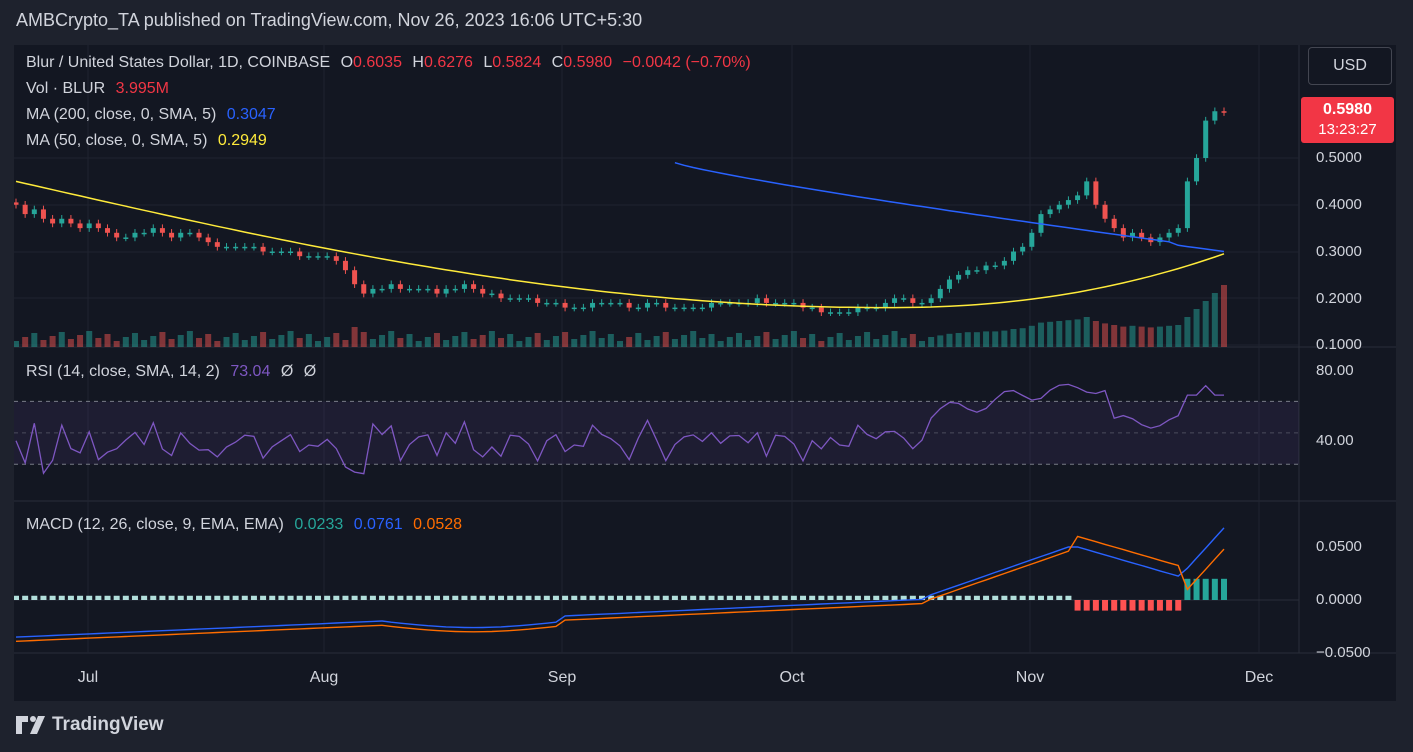 This screenshot has height=752, width=1413. I want to click on rsi-tick-40: 40.00, so click(1335, 440).